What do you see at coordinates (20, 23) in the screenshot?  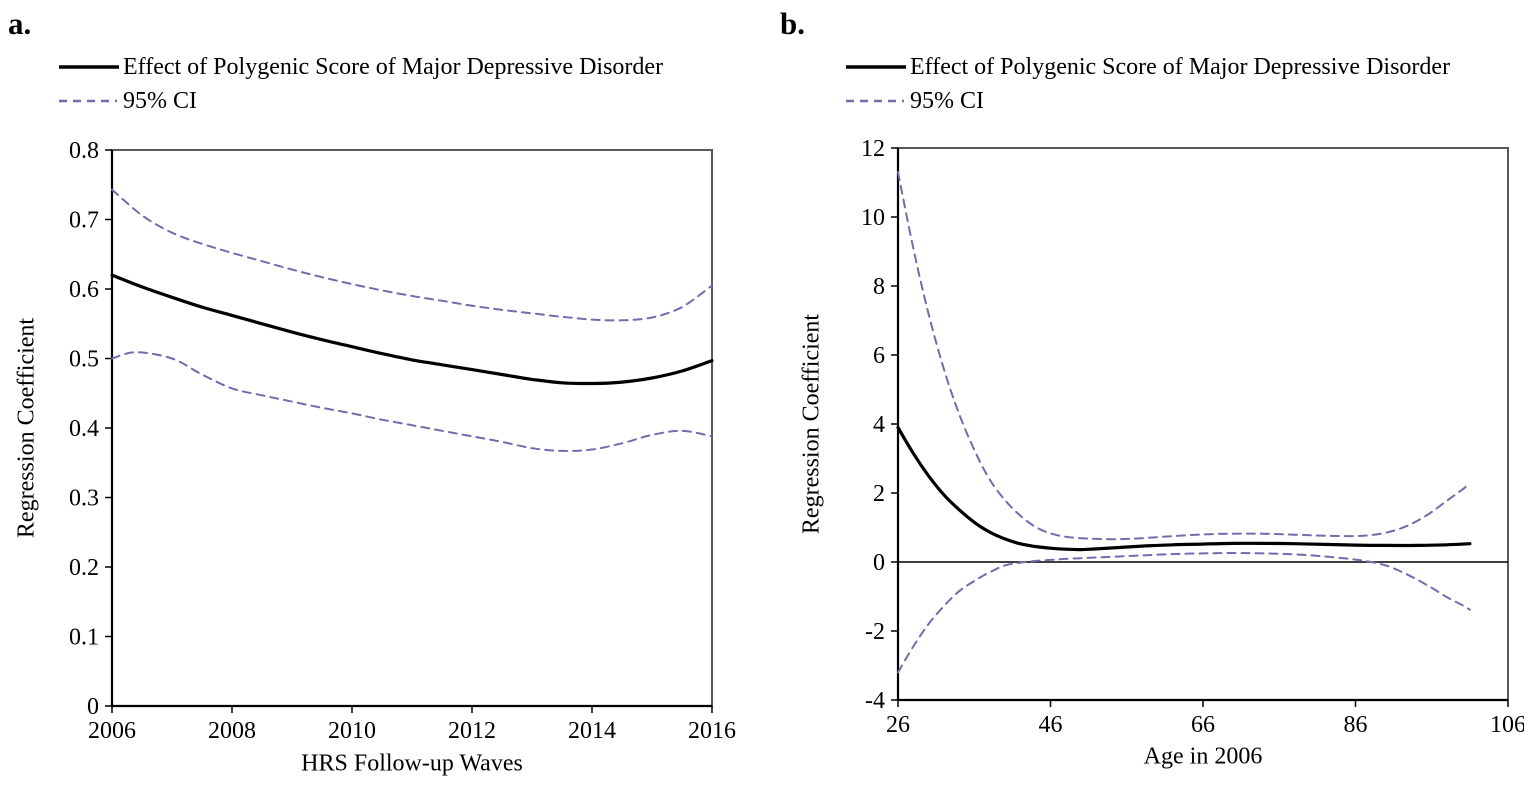 I see `panel-label-a: a.` at bounding box center [20, 23].